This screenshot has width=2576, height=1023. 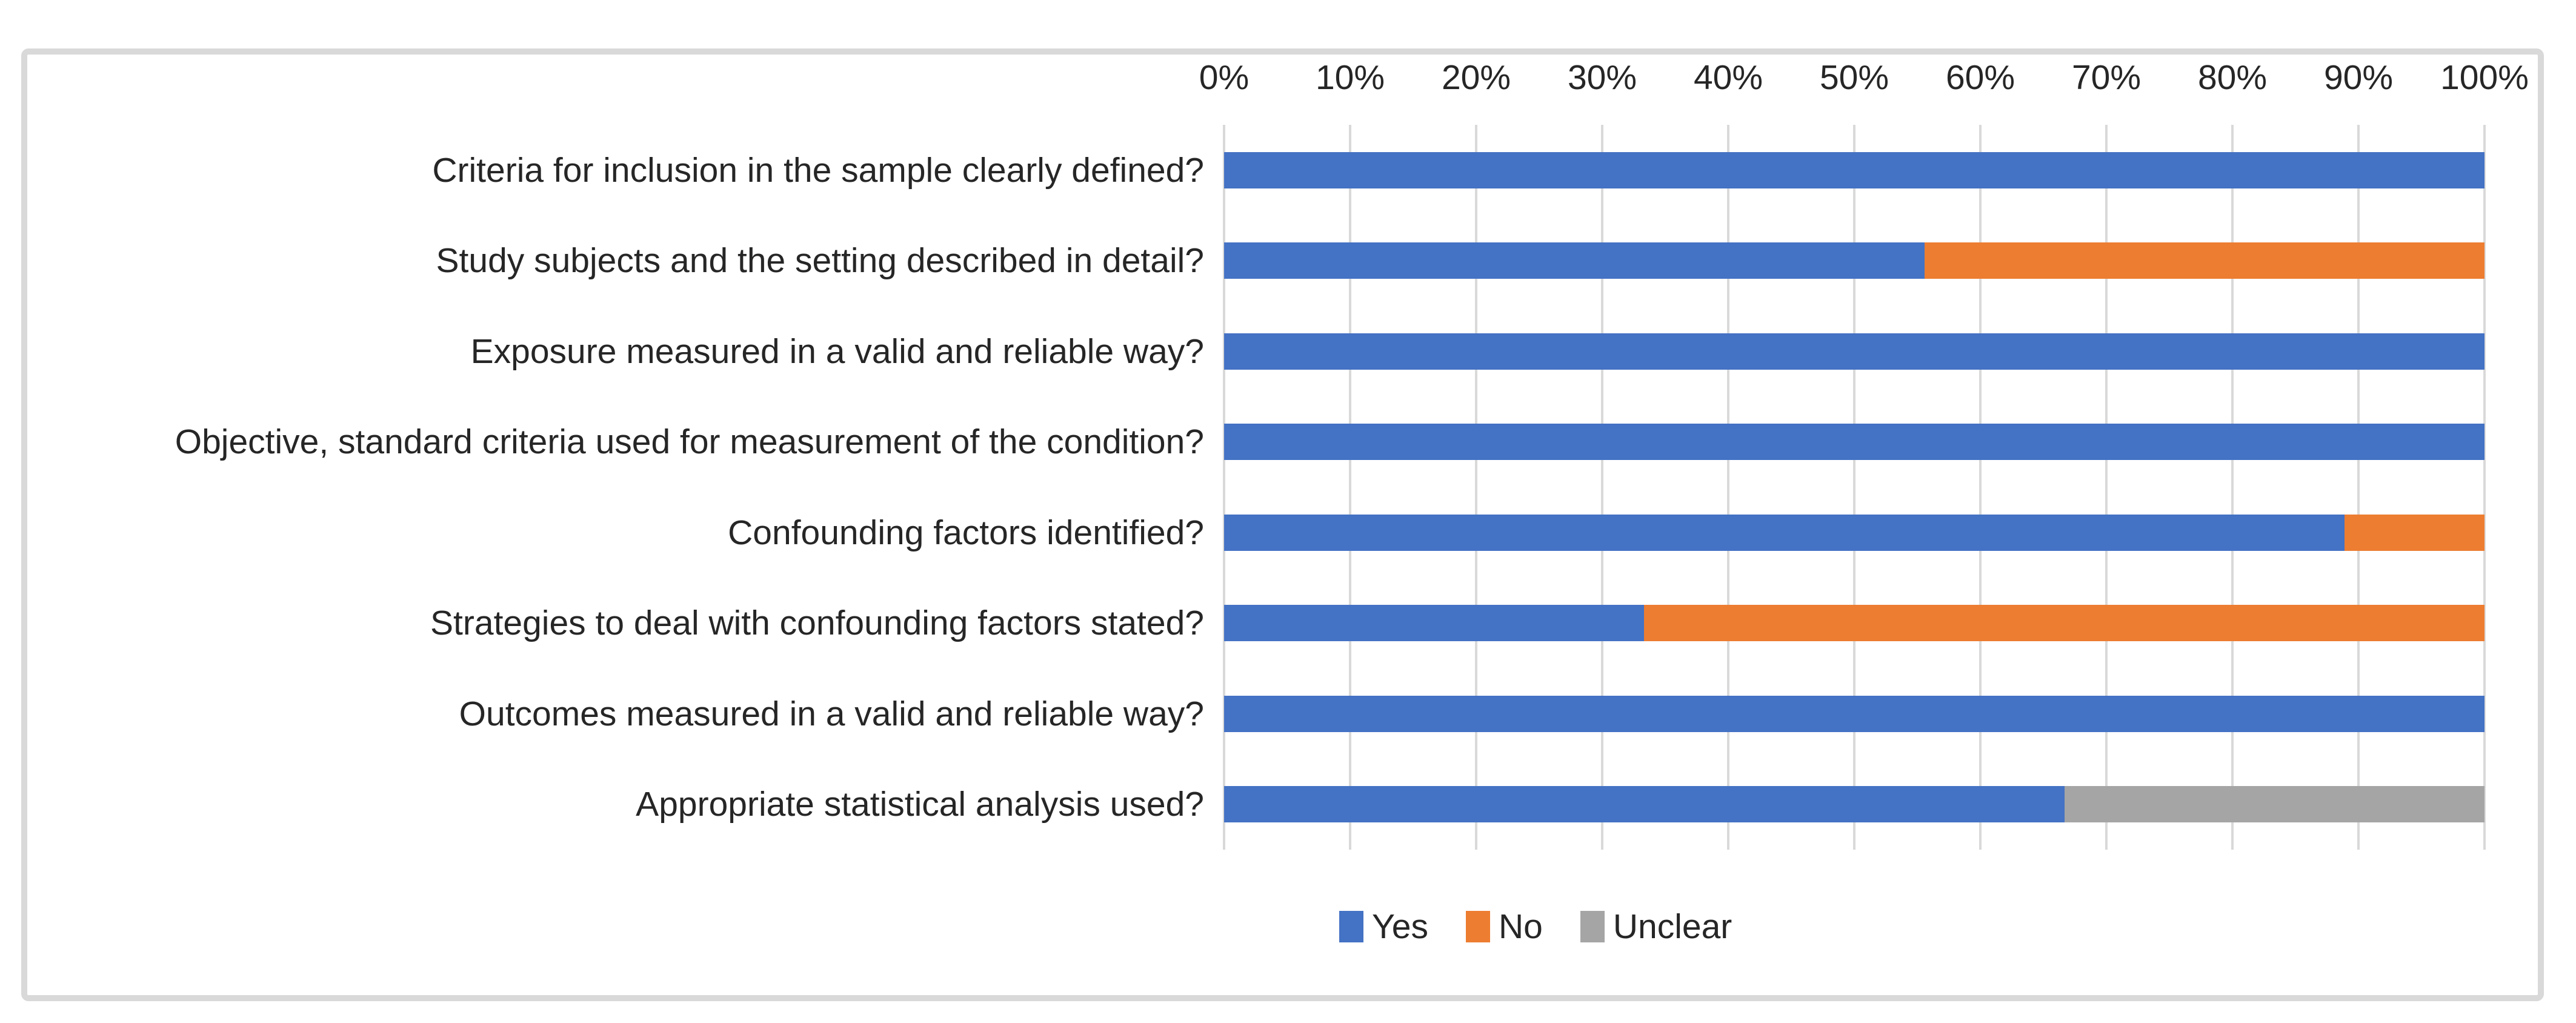 What do you see at coordinates (1282, 78) in the screenshot?
I see `percentage-axis: 0% 10% 20% 30% 40% 50% 60% 70% 80% 90% 100%` at bounding box center [1282, 78].